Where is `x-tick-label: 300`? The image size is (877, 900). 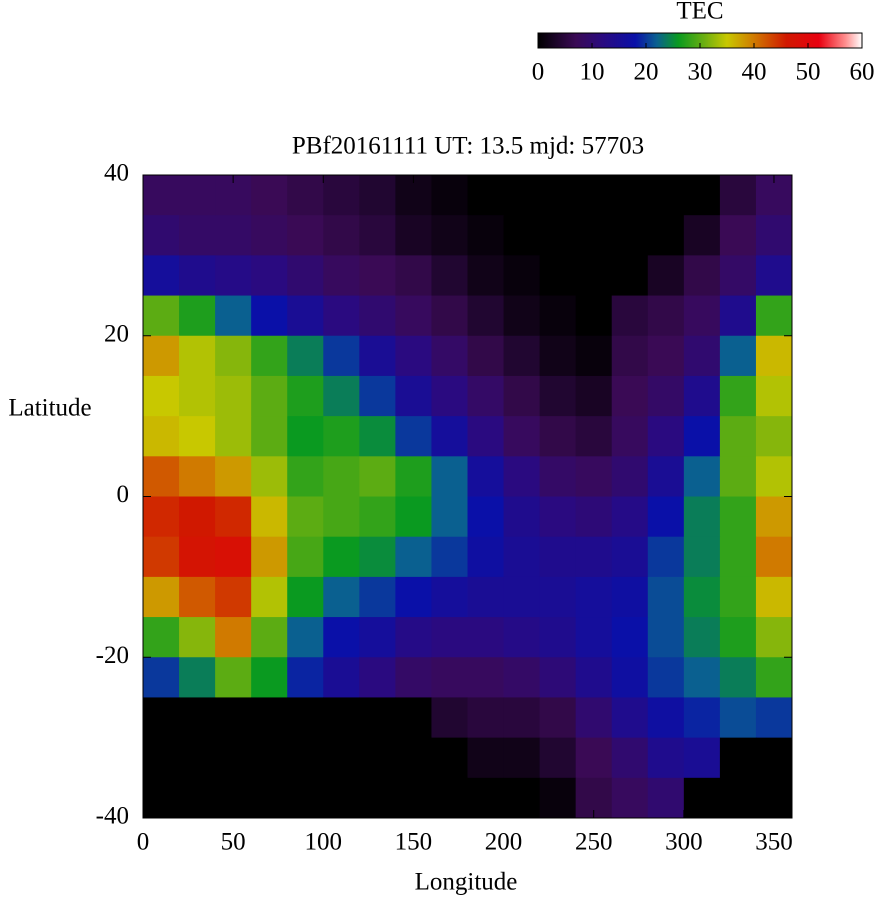
x-tick-label: 300 is located at coordinates (684, 842).